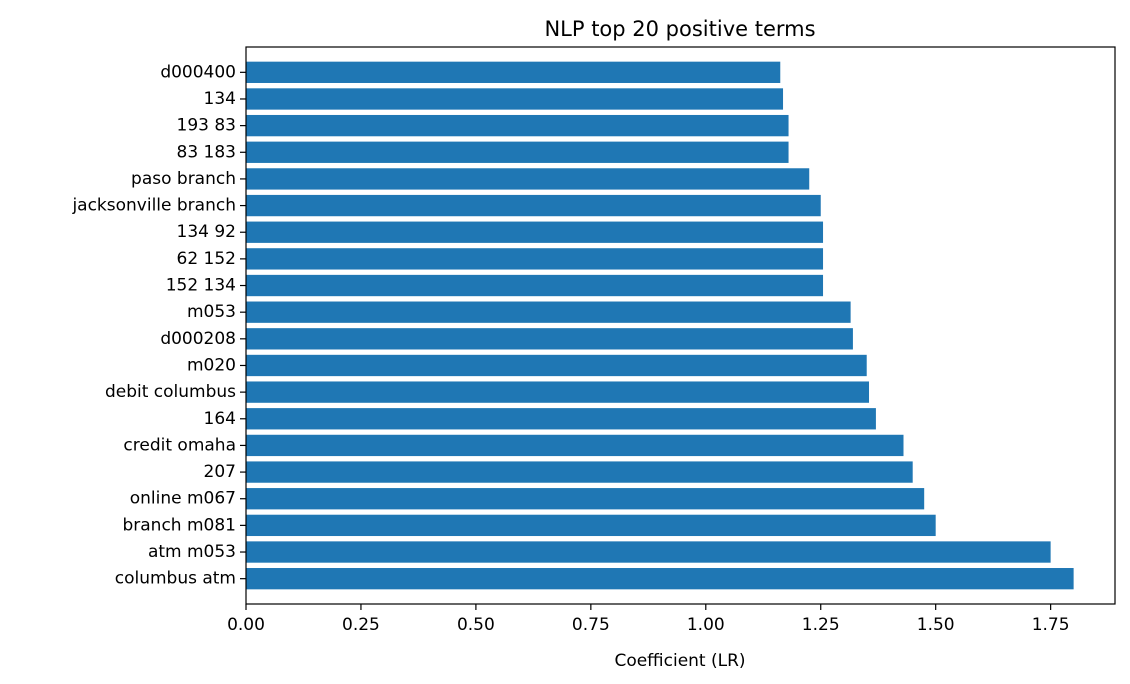 This screenshot has height=684, width=1130. I want to click on bar-branch-m081, so click(591, 525).